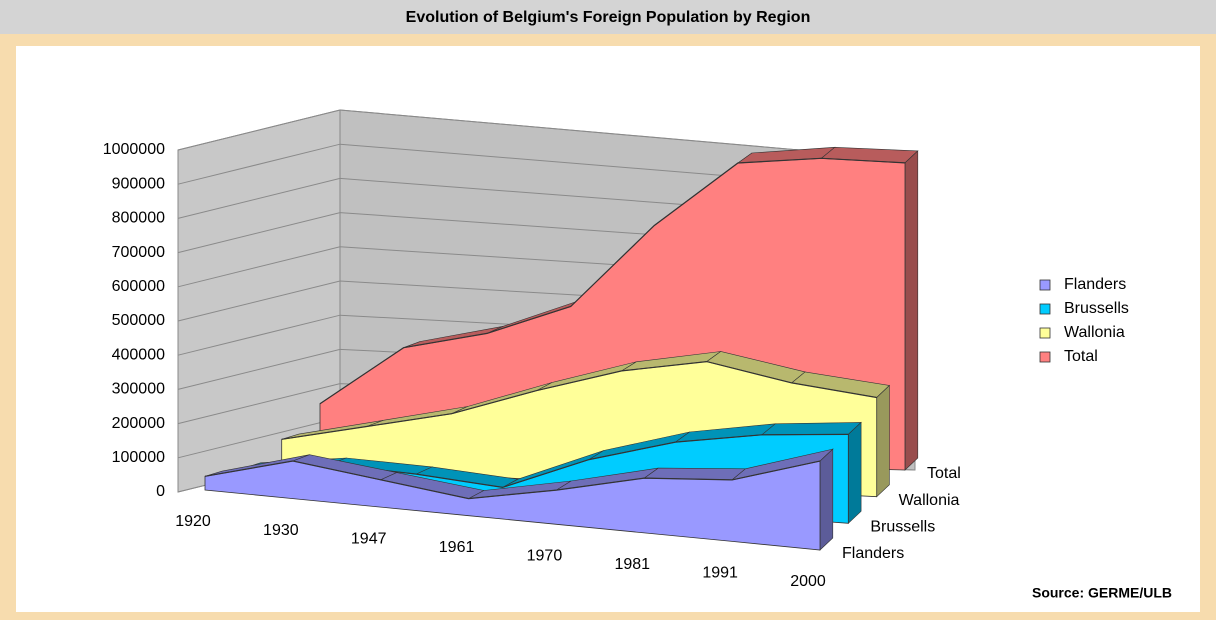 The height and width of the screenshot is (620, 1216). Describe the element at coordinates (160, 491) in the screenshot. I see `y-tick-label: 0` at that location.